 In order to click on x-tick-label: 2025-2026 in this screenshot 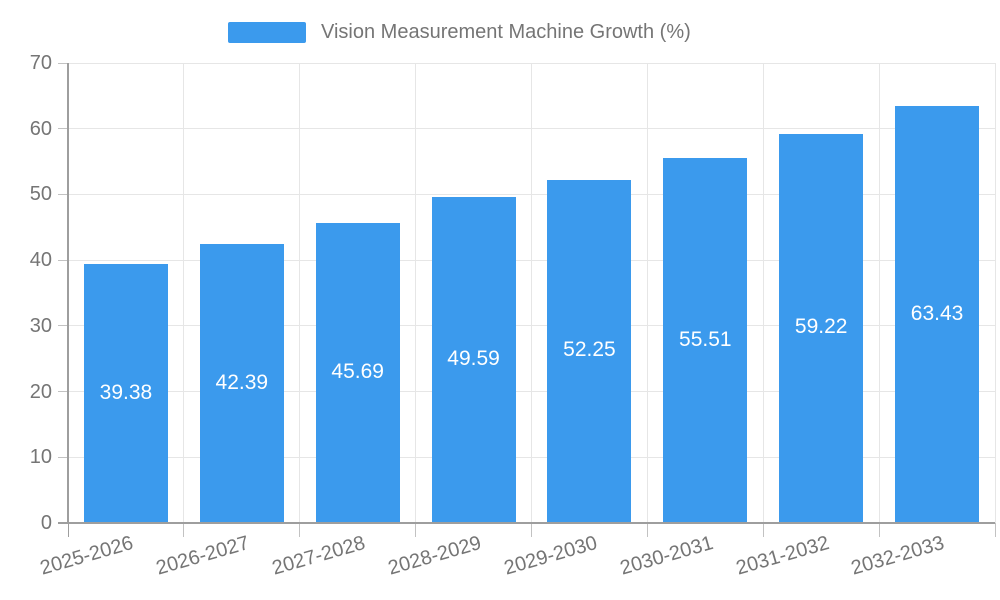, I will do `click(87, 556)`.